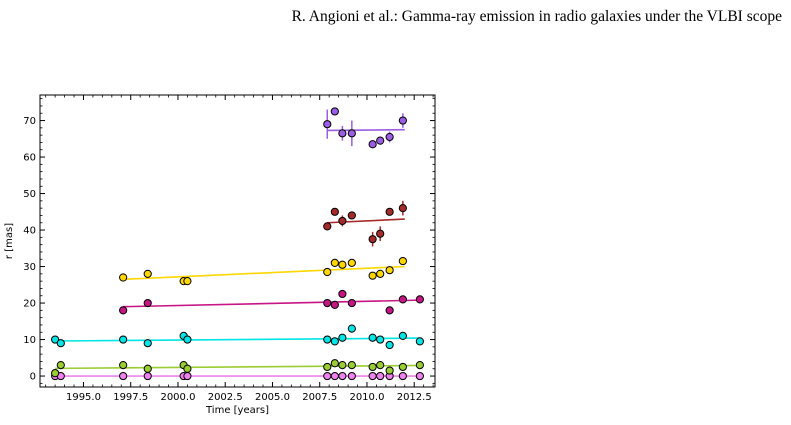 The width and height of the screenshot is (791, 425). What do you see at coordinates (366, 397) in the screenshot?
I see `x-tick-label-6: 2010.0` at bounding box center [366, 397].